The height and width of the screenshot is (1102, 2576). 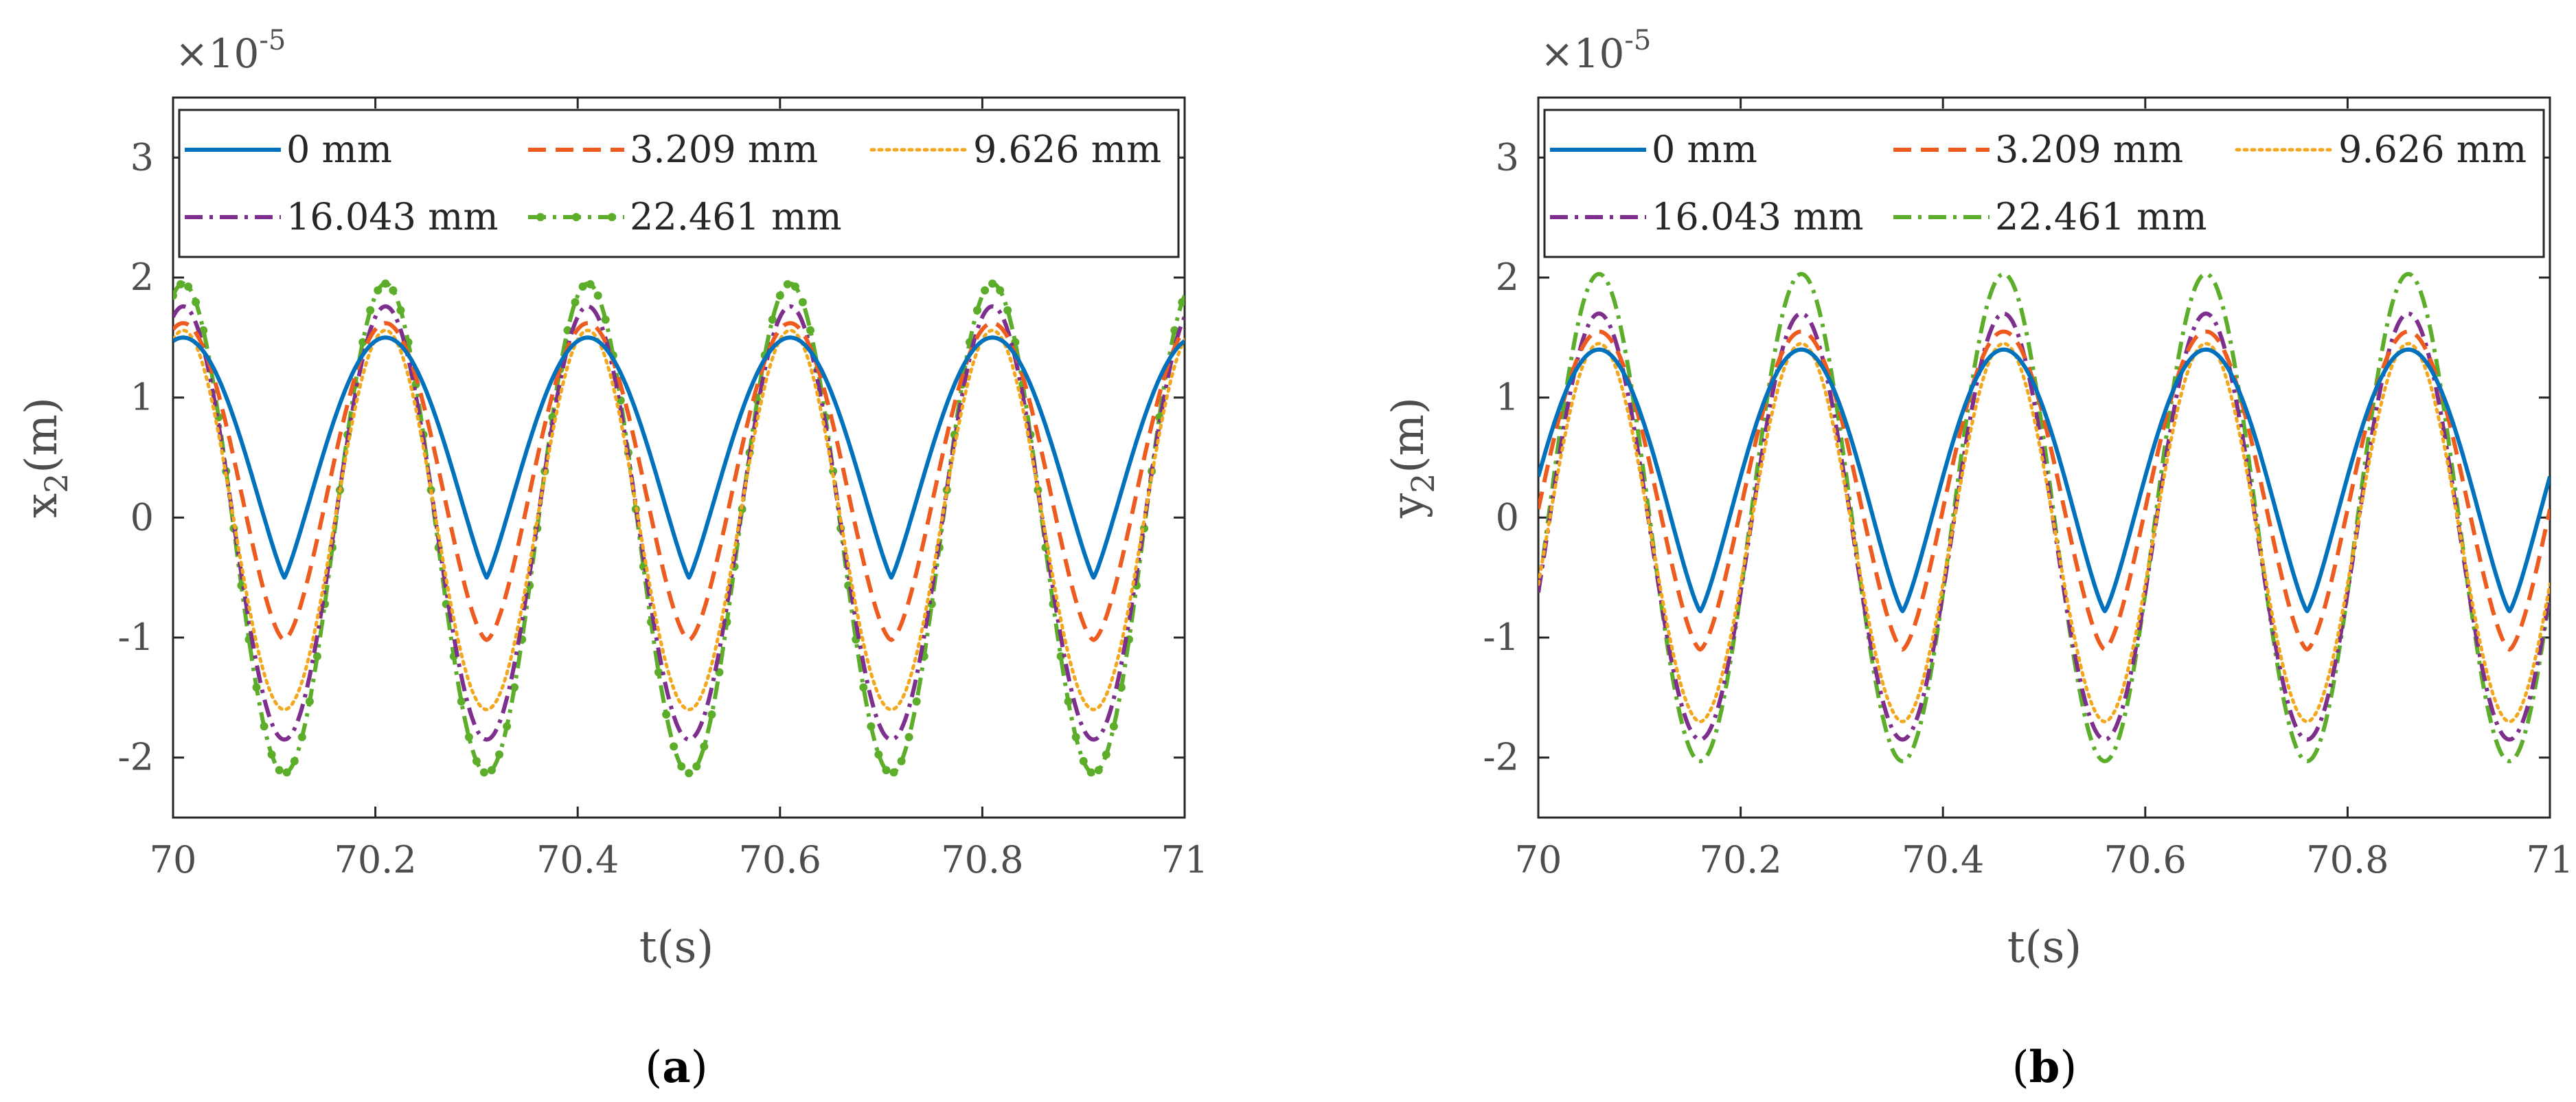 I want to click on y-tick-labels-b: -2 -1 0 1 2 3, so click(x=1501, y=457).